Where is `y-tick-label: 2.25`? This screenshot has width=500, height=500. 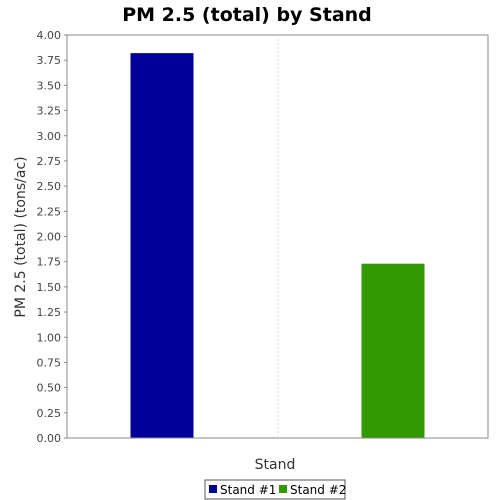
y-tick-label: 2.25 is located at coordinates (49, 211).